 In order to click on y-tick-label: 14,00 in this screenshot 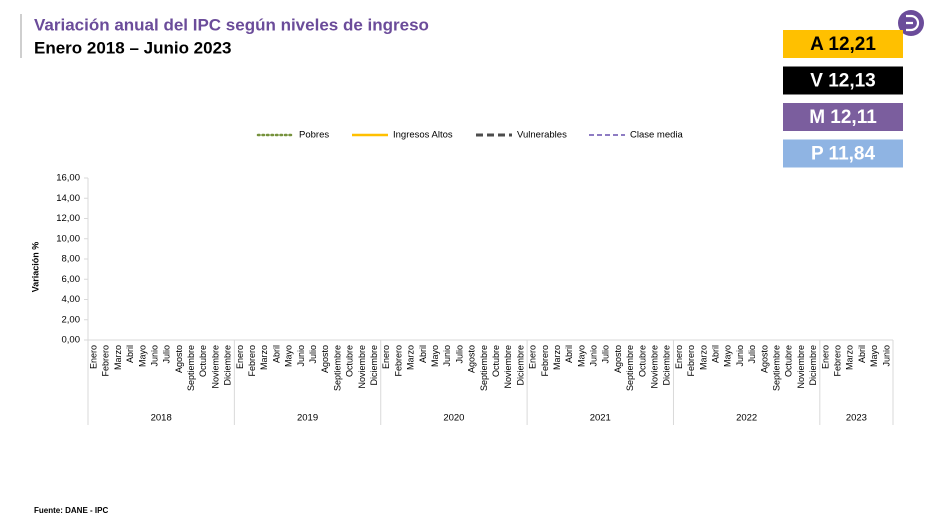, I will do `click(68, 198)`.